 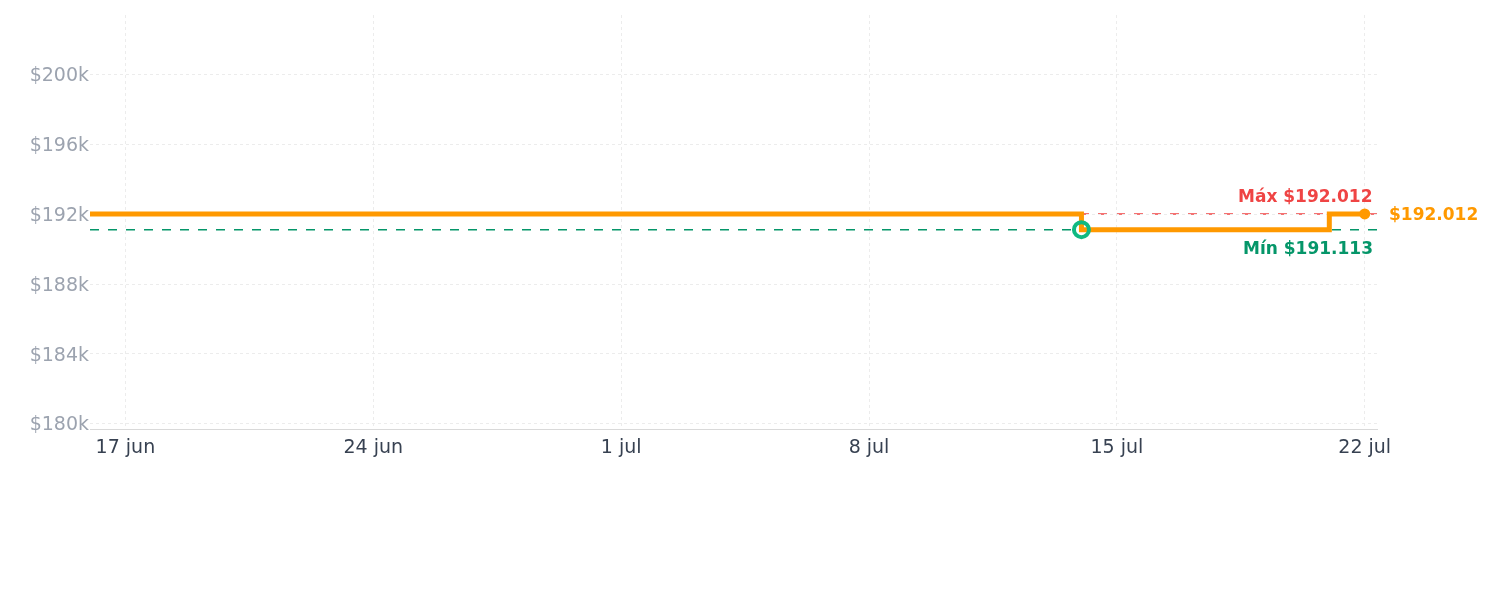 What do you see at coordinates (869, 445) in the screenshot?
I see `x-tick-label: 8 jul` at bounding box center [869, 445].